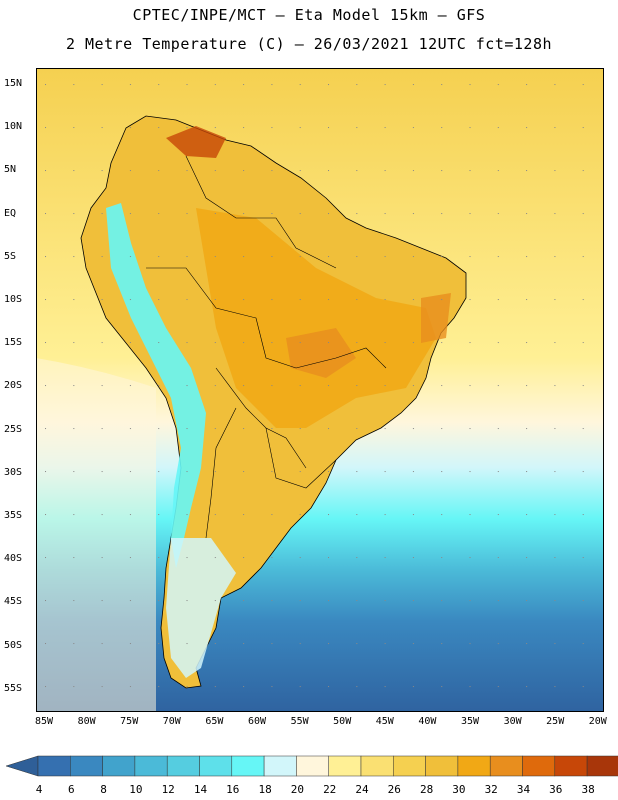 The width and height of the screenshot is (618, 800). I want to click on map-title: CPTEC/INPE/MCT – Eta Model 15km – GFS, so click(309, 15).